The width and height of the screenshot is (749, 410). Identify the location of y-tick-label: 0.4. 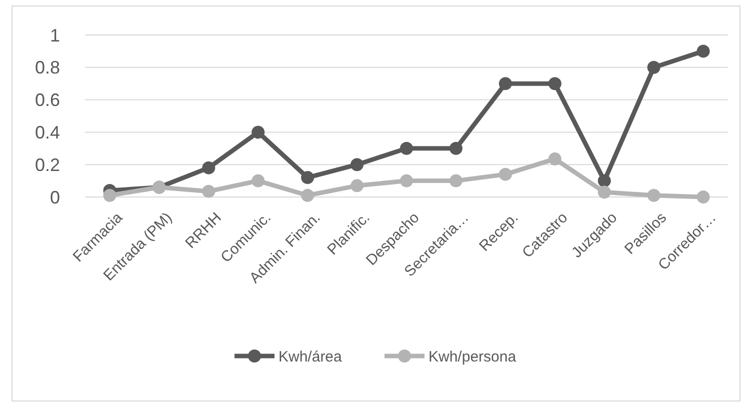
(47, 132).